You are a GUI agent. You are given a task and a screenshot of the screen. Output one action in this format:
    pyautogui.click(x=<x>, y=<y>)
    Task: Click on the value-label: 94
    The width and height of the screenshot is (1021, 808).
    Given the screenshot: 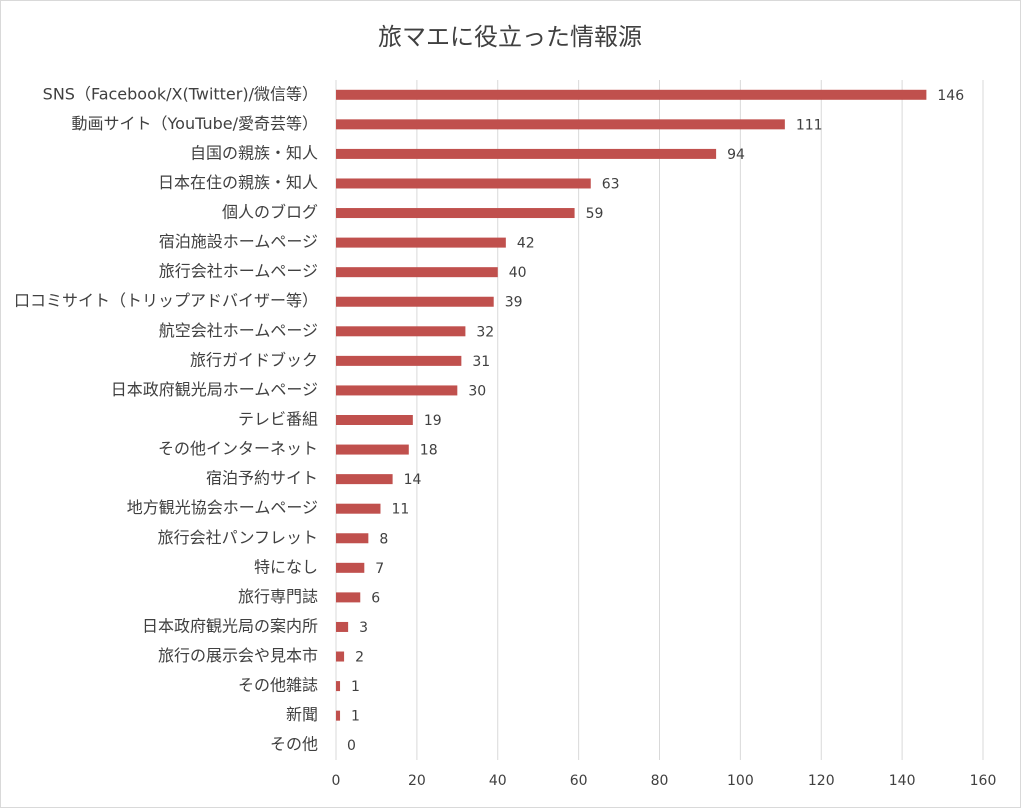 What is the action you would take?
    pyautogui.click(x=736, y=155)
    